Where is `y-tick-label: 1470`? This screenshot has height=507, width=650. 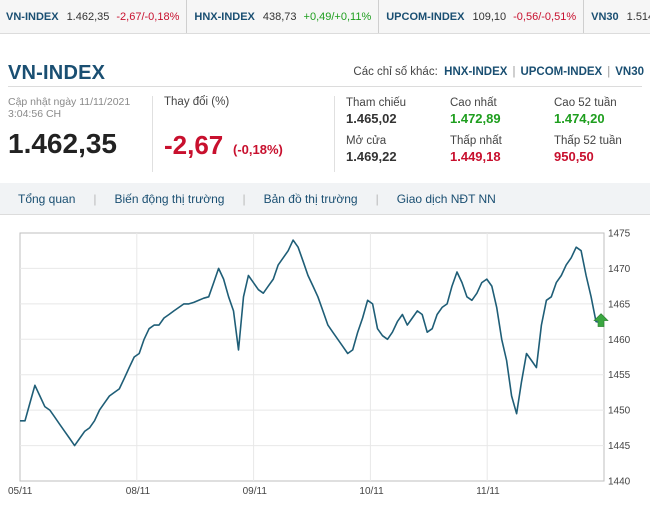
y-tick-label: 1470 is located at coordinates (619, 269).